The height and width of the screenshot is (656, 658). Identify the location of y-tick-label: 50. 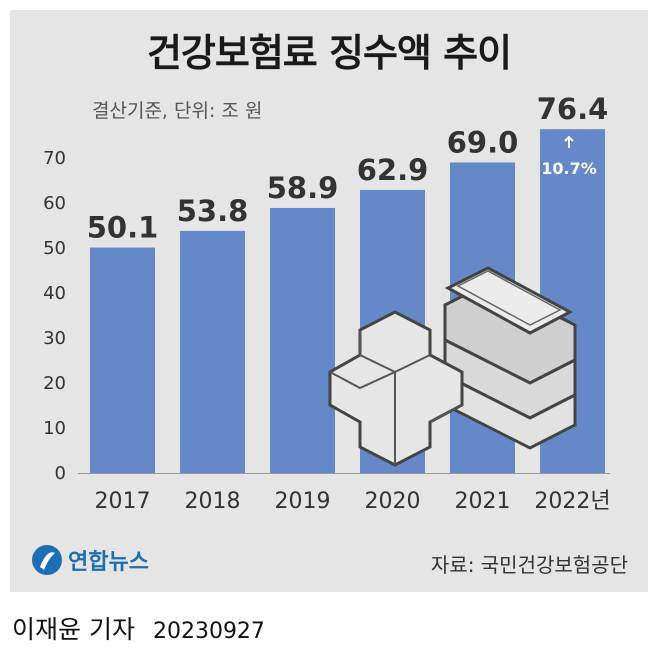
(54, 248).